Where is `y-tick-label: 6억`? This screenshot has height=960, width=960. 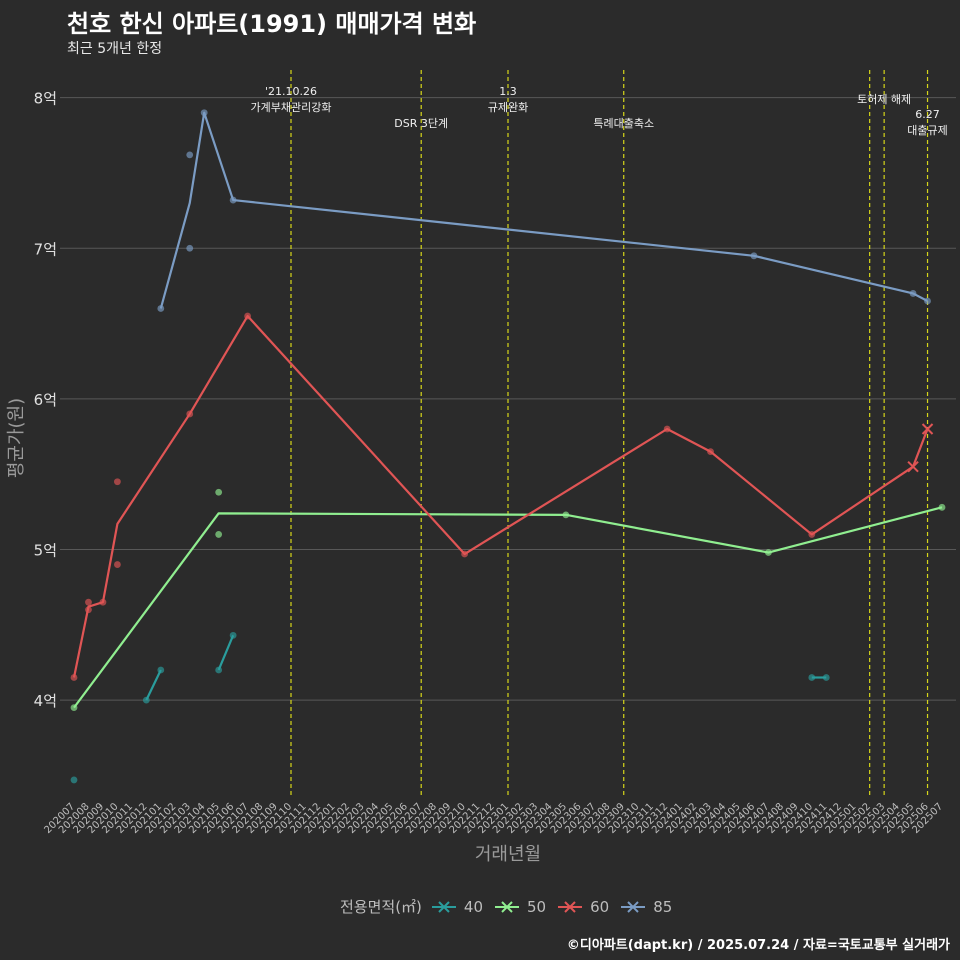
y-tick-label: 6억 is located at coordinates (45, 400).